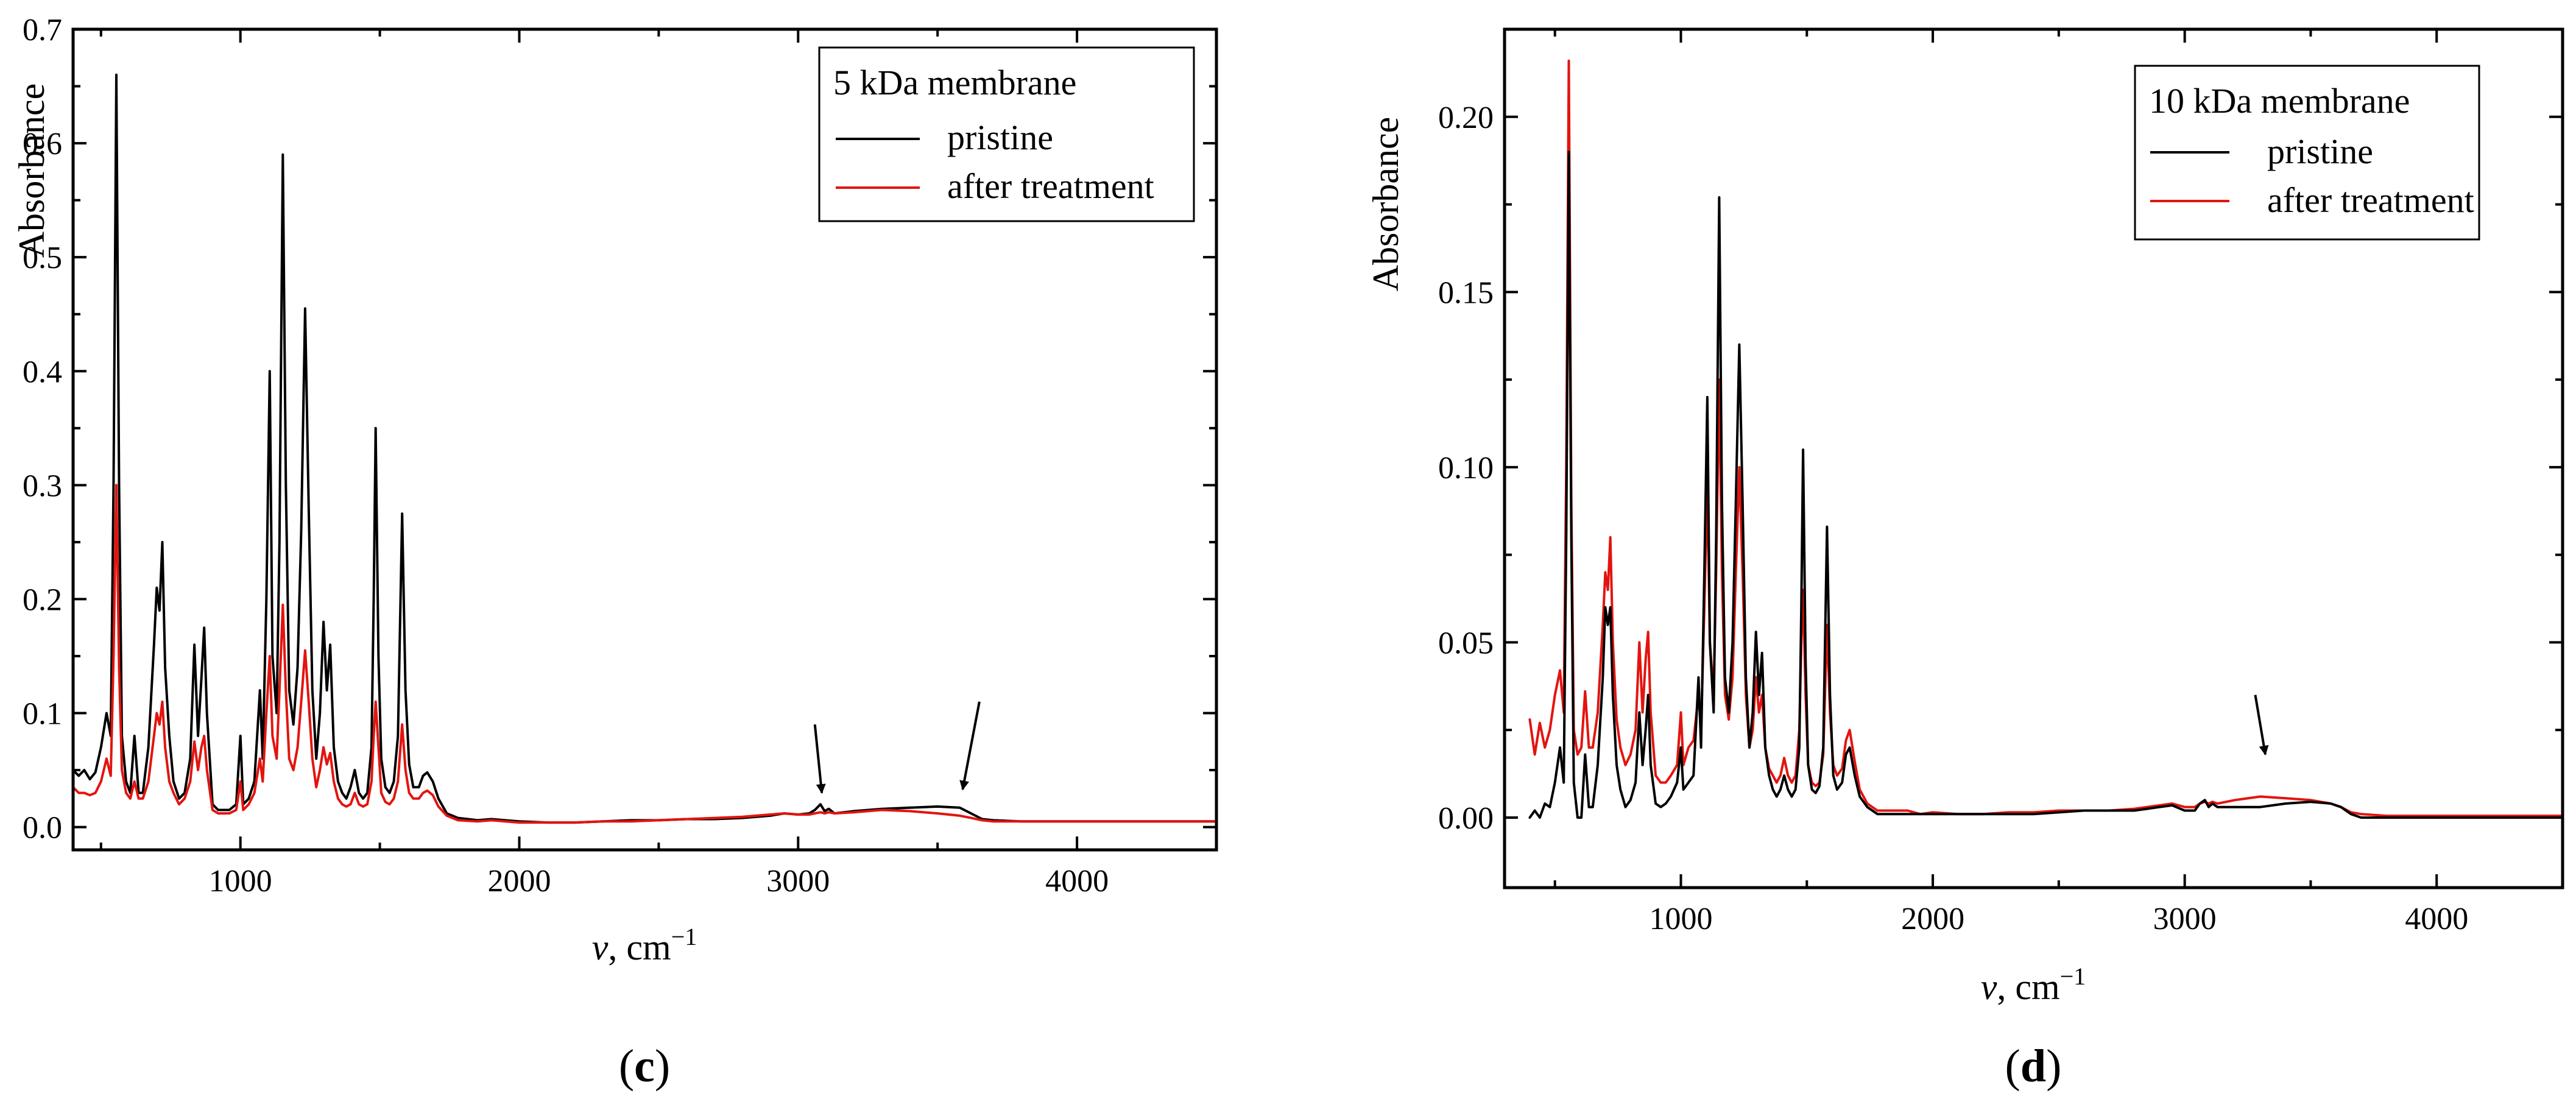 The image size is (2576, 1096). What do you see at coordinates (798, 881) in the screenshot?
I see `x-tick-label-3000-c: 3000` at bounding box center [798, 881].